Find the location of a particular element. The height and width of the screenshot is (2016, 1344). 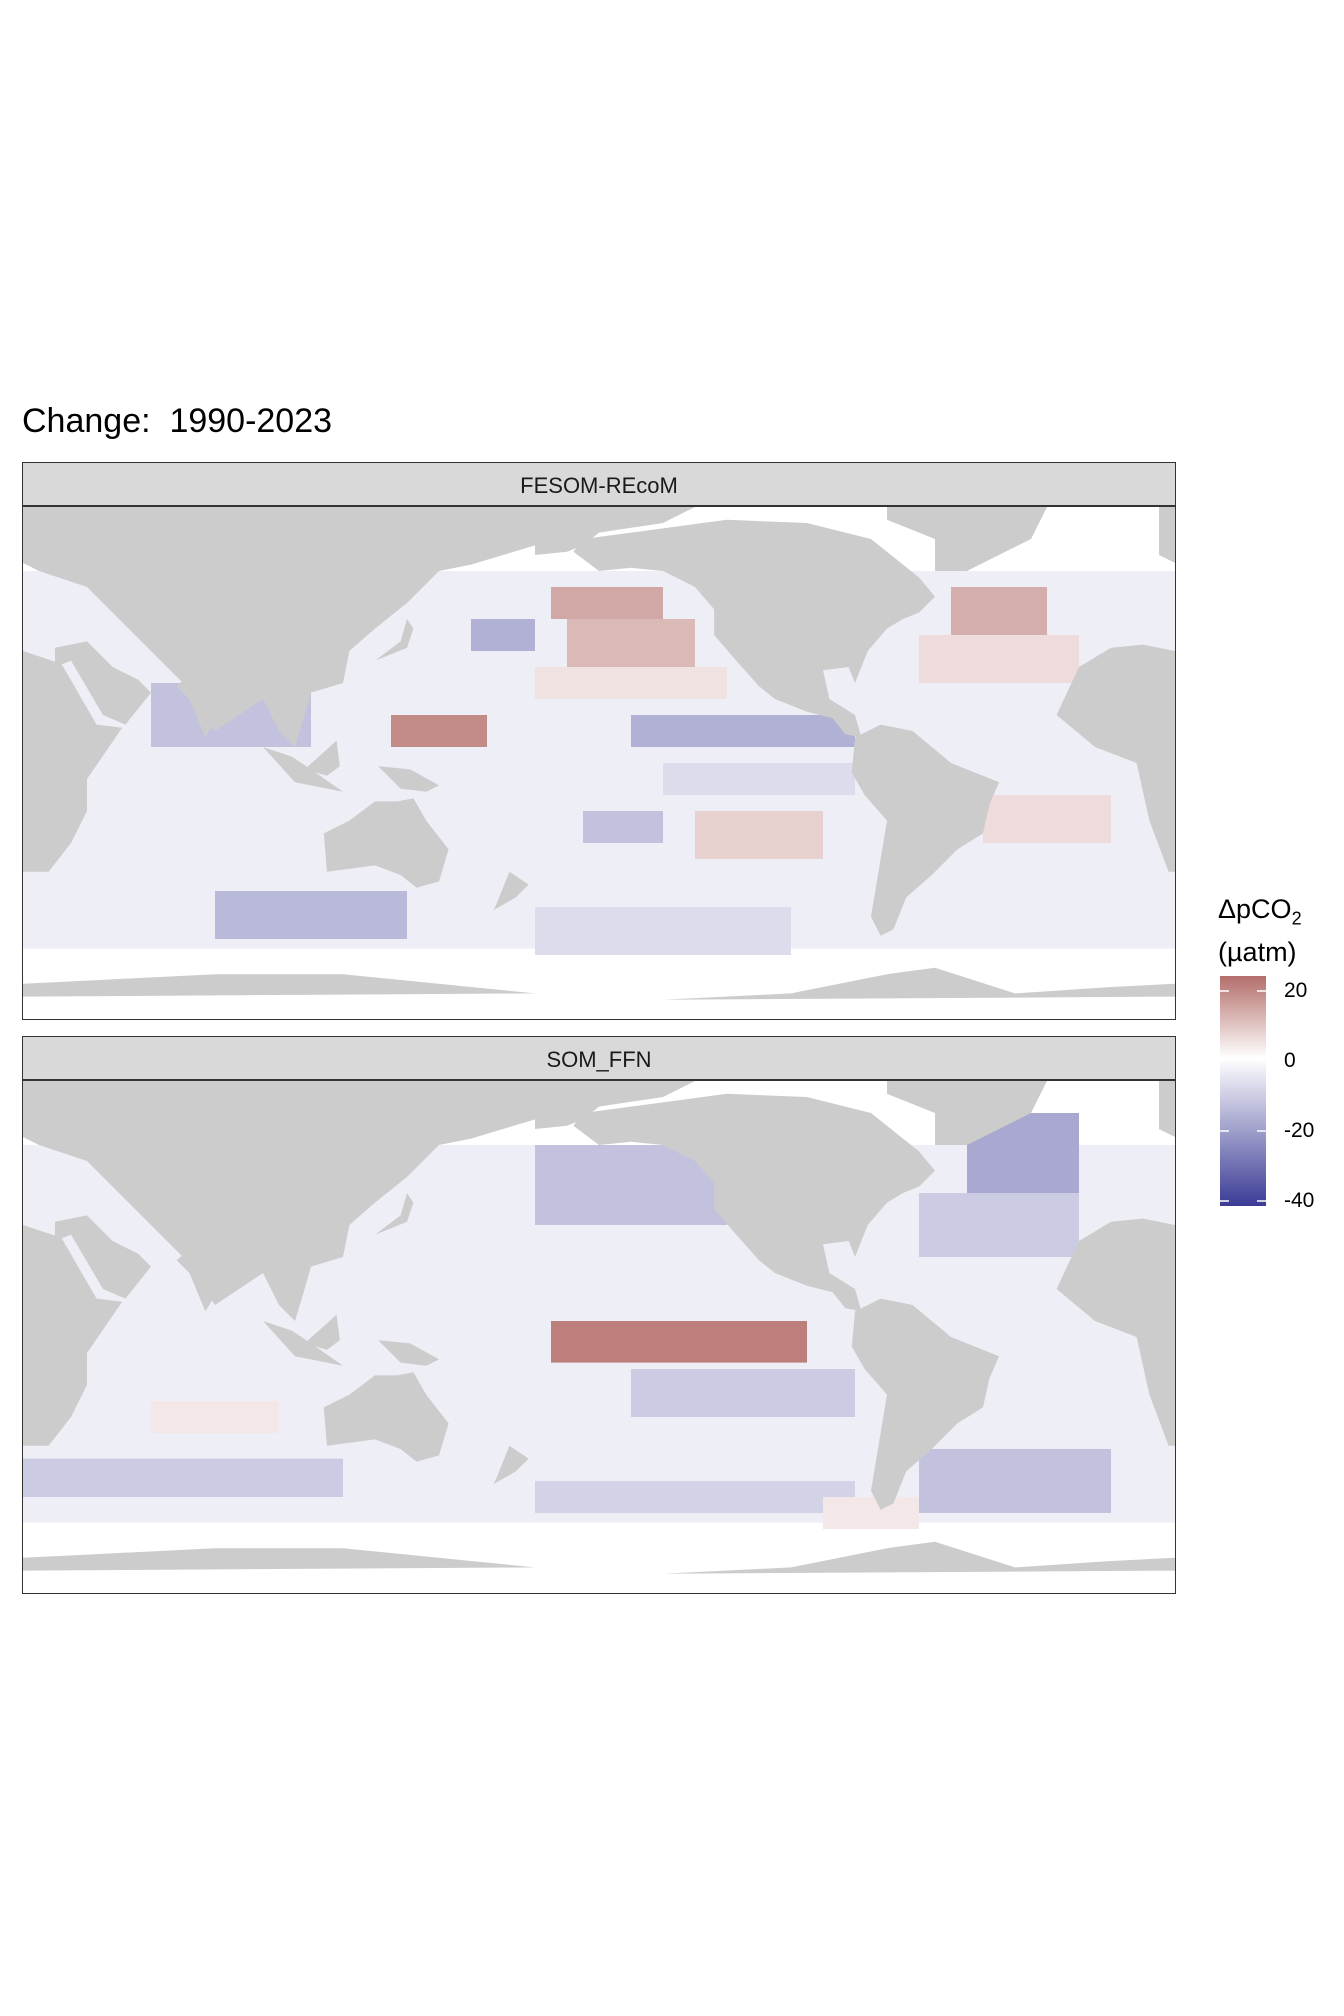

facet-strip: FESOM-REcoM is located at coordinates (599, 484).